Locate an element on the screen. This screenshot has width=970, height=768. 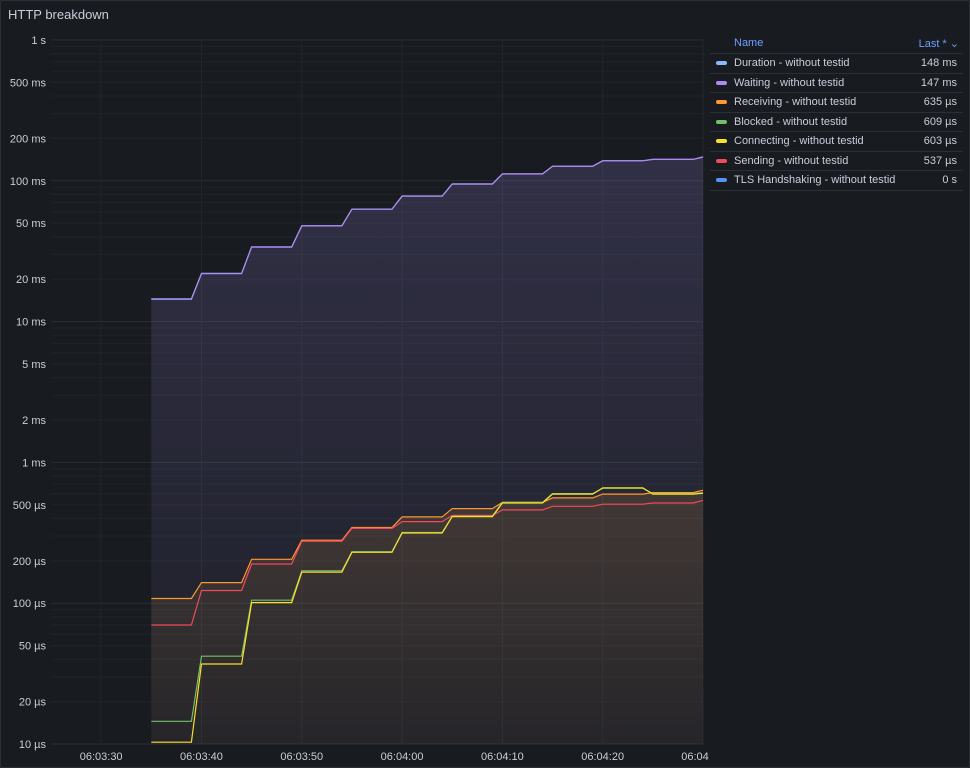
y-tick-label: 50 µs is located at coordinates (33, 647).